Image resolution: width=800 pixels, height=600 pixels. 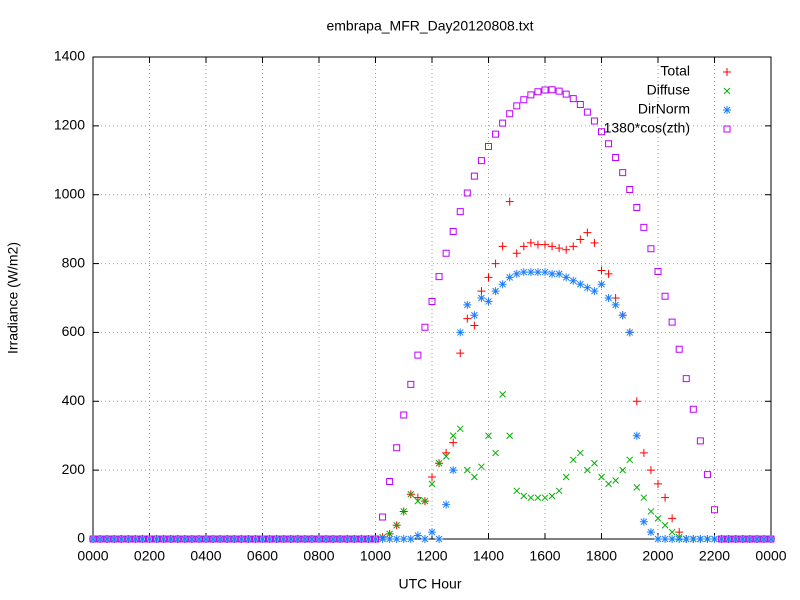 What do you see at coordinates (69, 193) in the screenshot?
I see `y-tick-label: 1000` at bounding box center [69, 193].